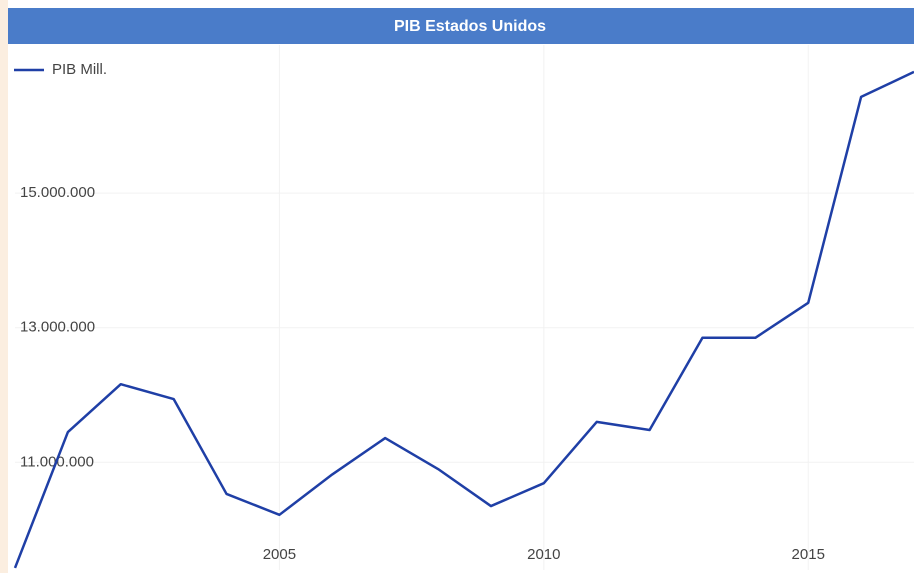 The image size is (914, 573). I want to click on y-tick-label: 13.000.000, so click(57, 327).